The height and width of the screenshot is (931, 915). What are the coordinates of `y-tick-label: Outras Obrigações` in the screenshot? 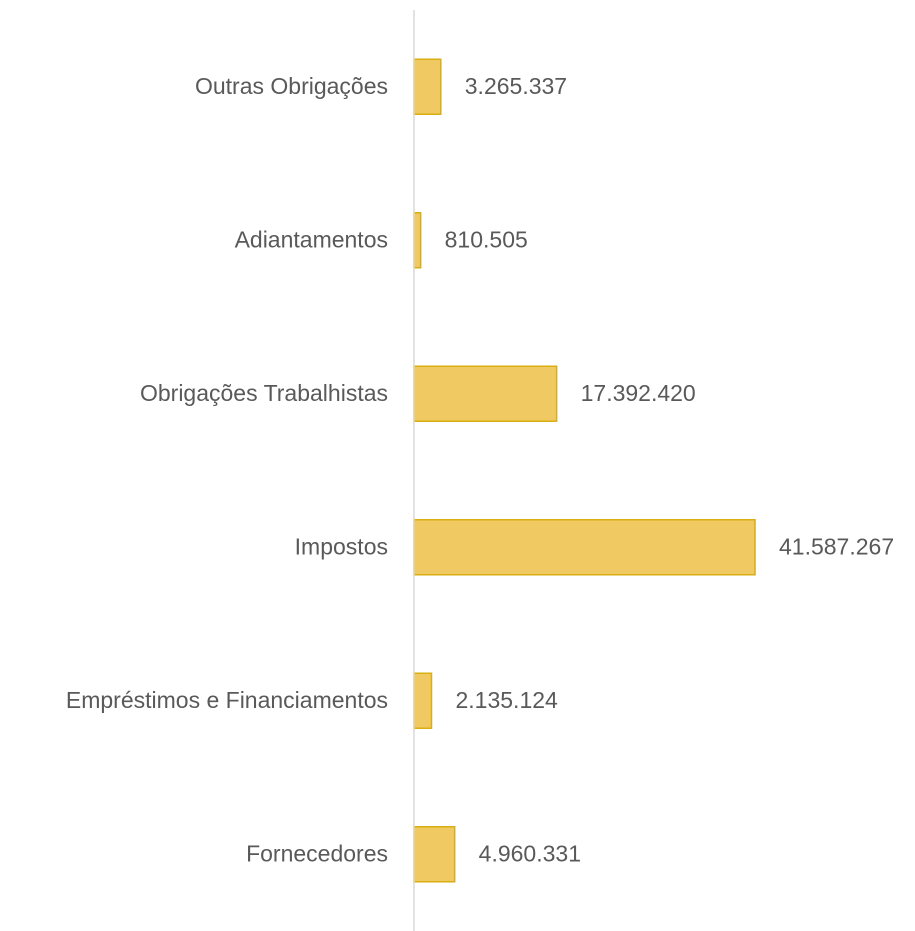 It's located at (291, 86).